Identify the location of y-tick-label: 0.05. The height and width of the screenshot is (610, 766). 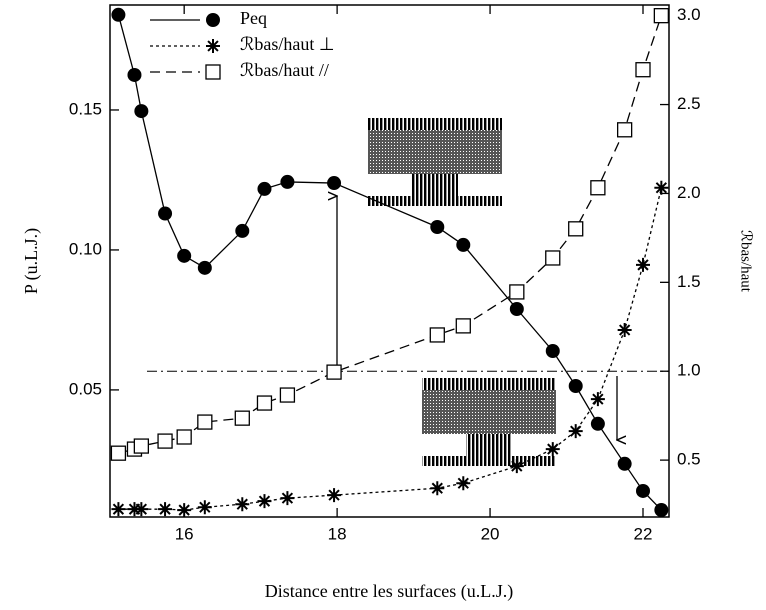
(85, 388).